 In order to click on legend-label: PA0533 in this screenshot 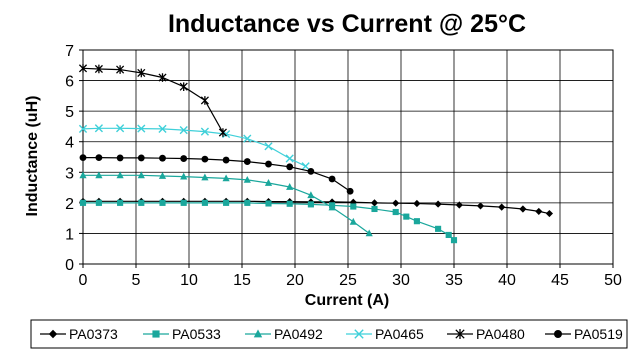, I will do `click(196, 334)`.